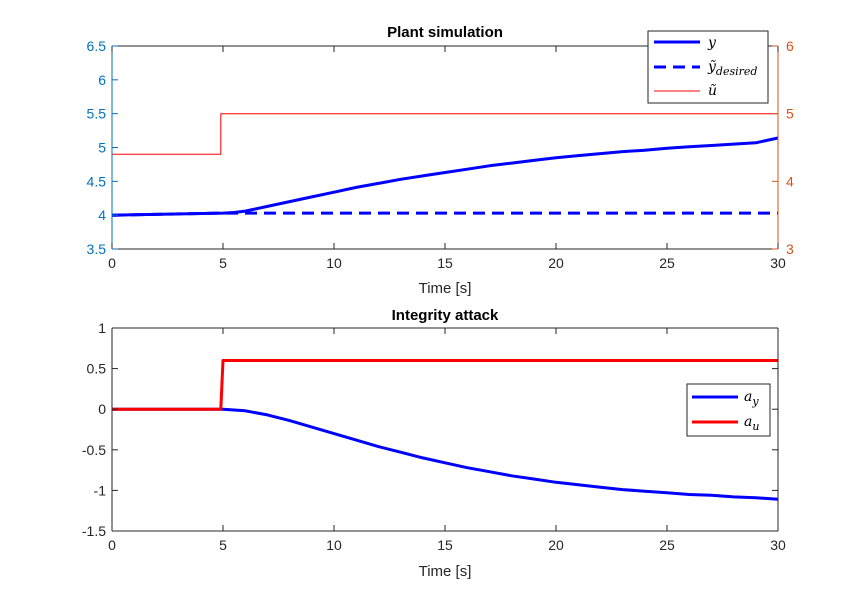  Describe the element at coordinates (102, 328) in the screenshot. I see `y-tick-label: 1` at that location.